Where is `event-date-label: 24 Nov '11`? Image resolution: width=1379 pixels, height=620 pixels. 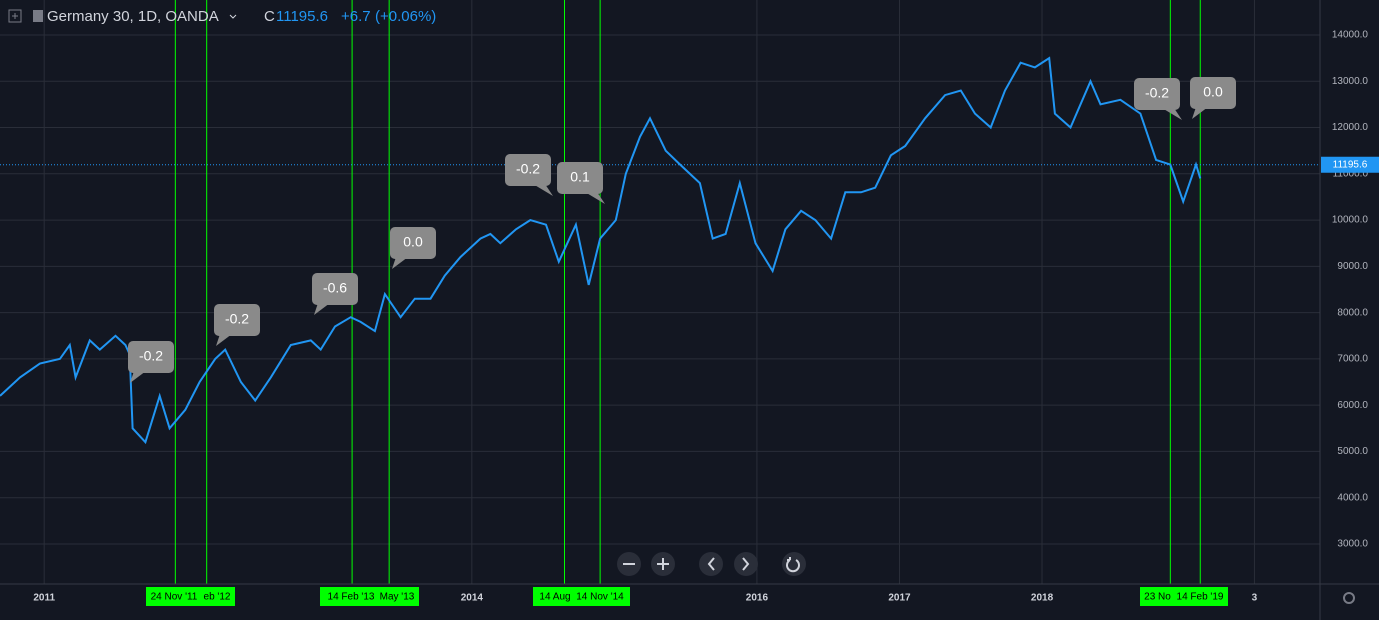
event-date-label: 24 Nov '11 is located at coordinates (174, 597).